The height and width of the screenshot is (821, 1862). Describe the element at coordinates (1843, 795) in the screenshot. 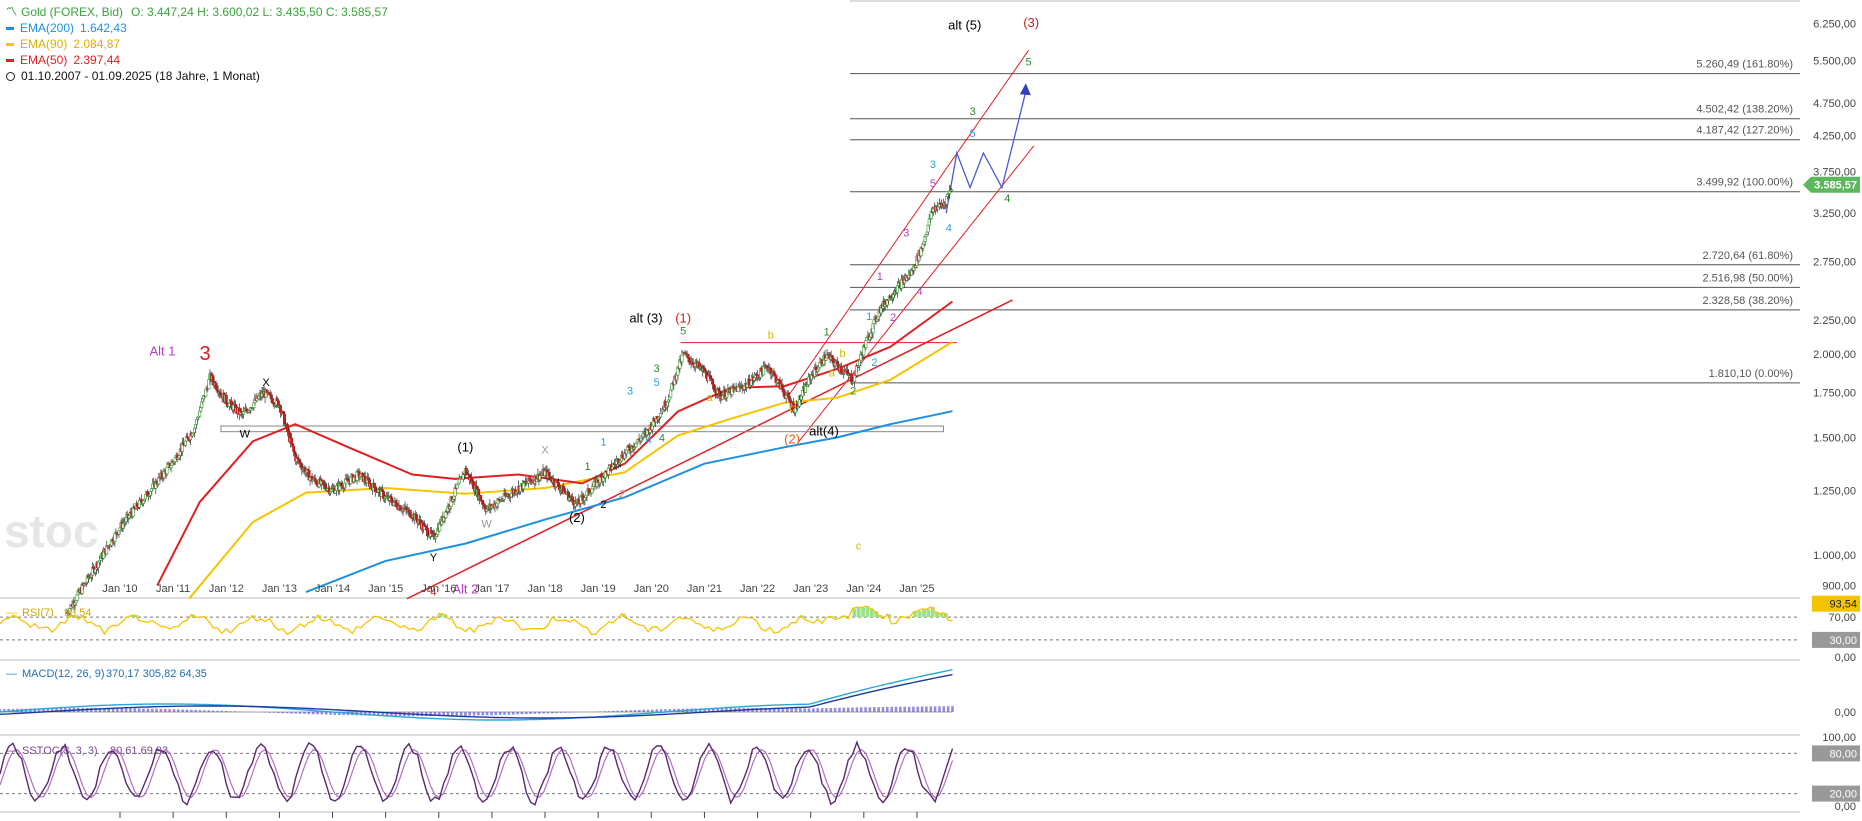

I see `sstoc-20-label: 20,00` at that location.